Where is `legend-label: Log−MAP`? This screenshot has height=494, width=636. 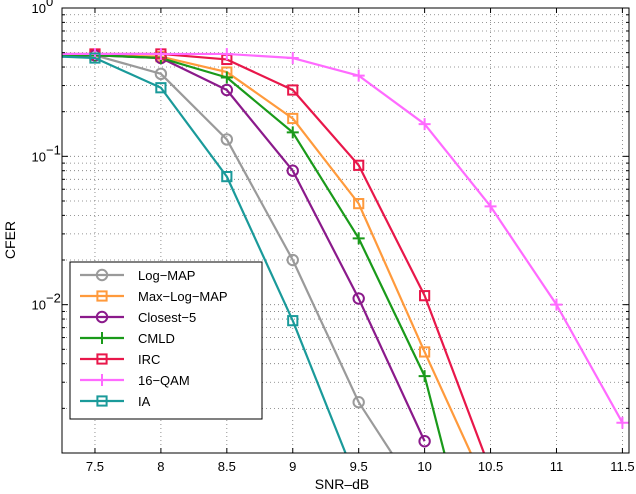
legend-label: Log−MAP is located at coordinates (166, 275).